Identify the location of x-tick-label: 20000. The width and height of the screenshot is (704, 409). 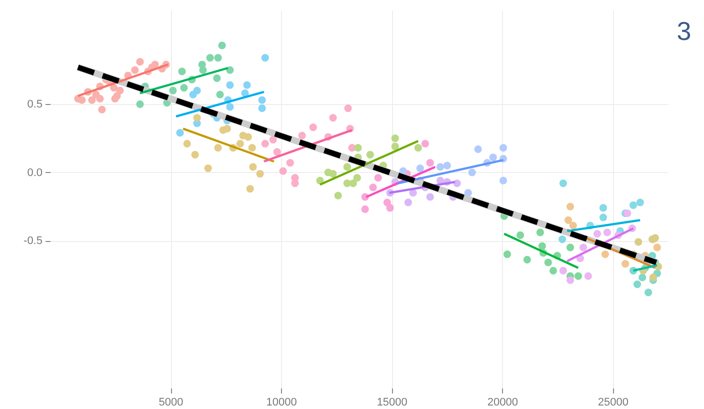
(502, 402).